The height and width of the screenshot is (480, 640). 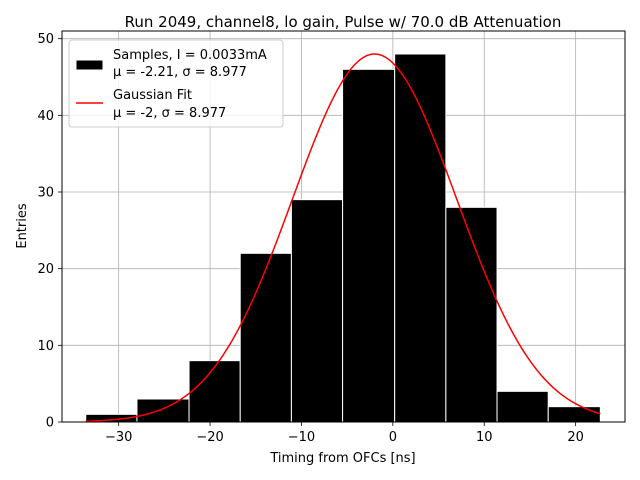 What do you see at coordinates (45, 193) in the screenshot?
I see `y-tick-label: 30` at bounding box center [45, 193].